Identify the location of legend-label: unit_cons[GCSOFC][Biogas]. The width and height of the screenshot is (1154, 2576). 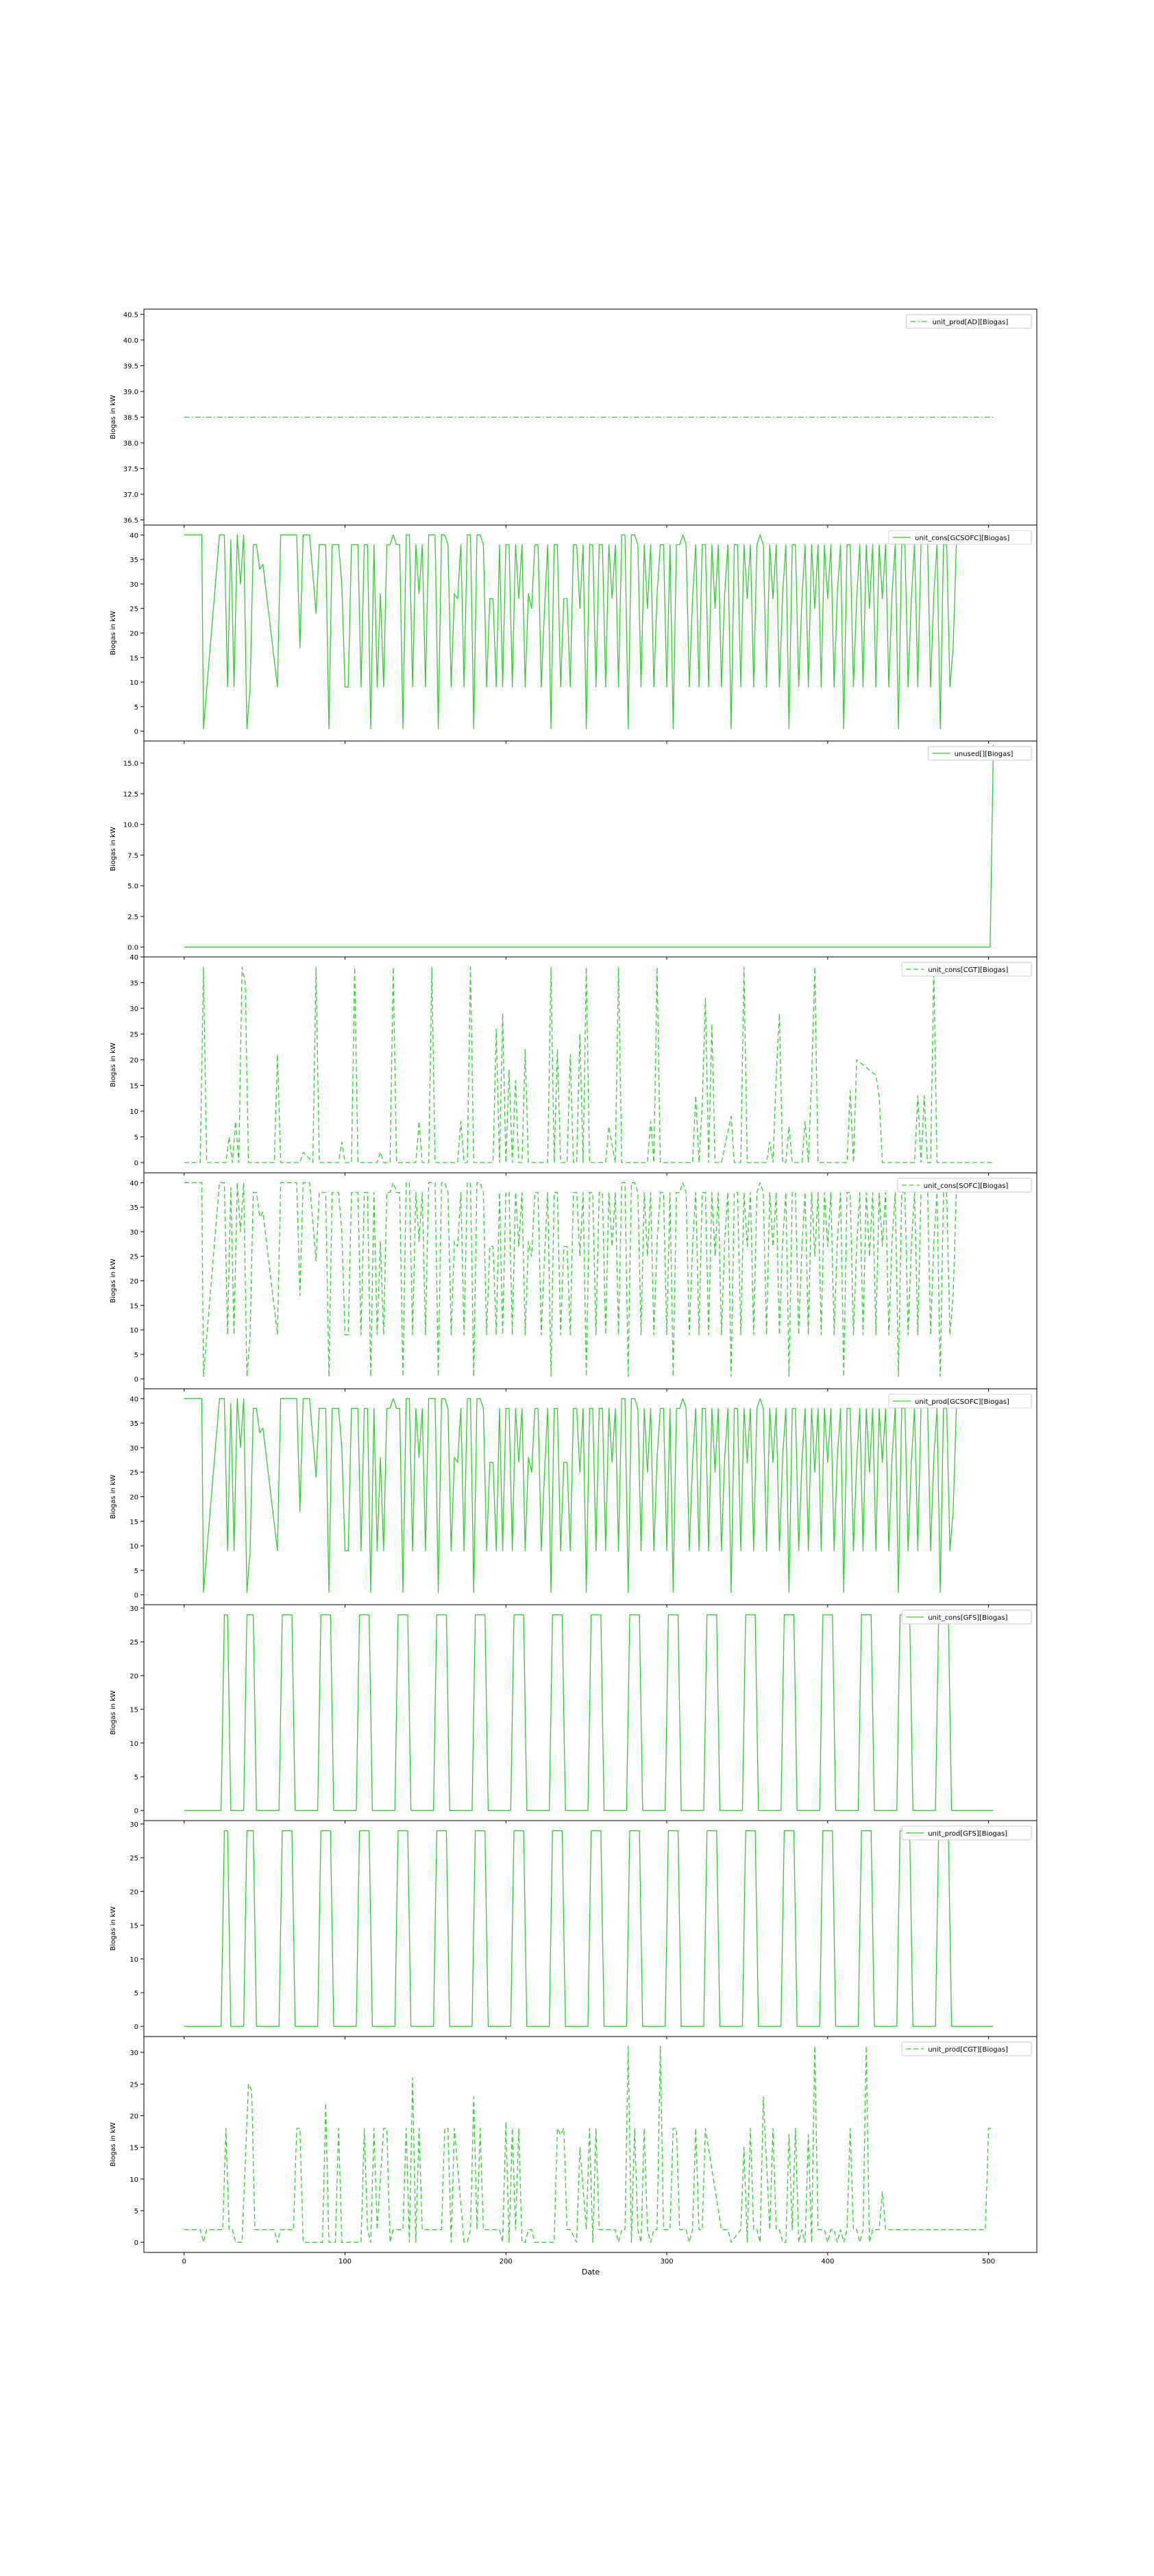
(962, 538).